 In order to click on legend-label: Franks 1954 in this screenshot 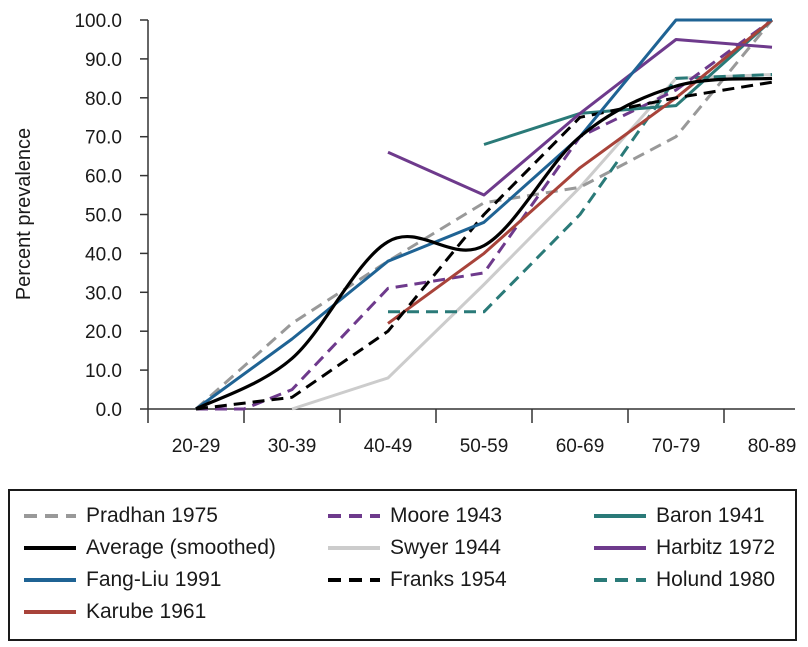, I will do `click(448, 579)`.